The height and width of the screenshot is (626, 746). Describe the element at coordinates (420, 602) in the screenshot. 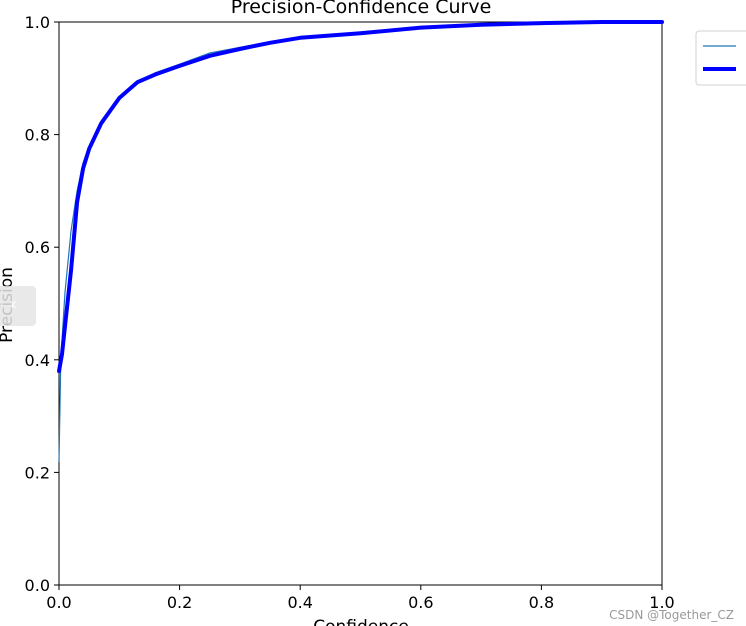

I see `x-tick-label: 0.6` at that location.